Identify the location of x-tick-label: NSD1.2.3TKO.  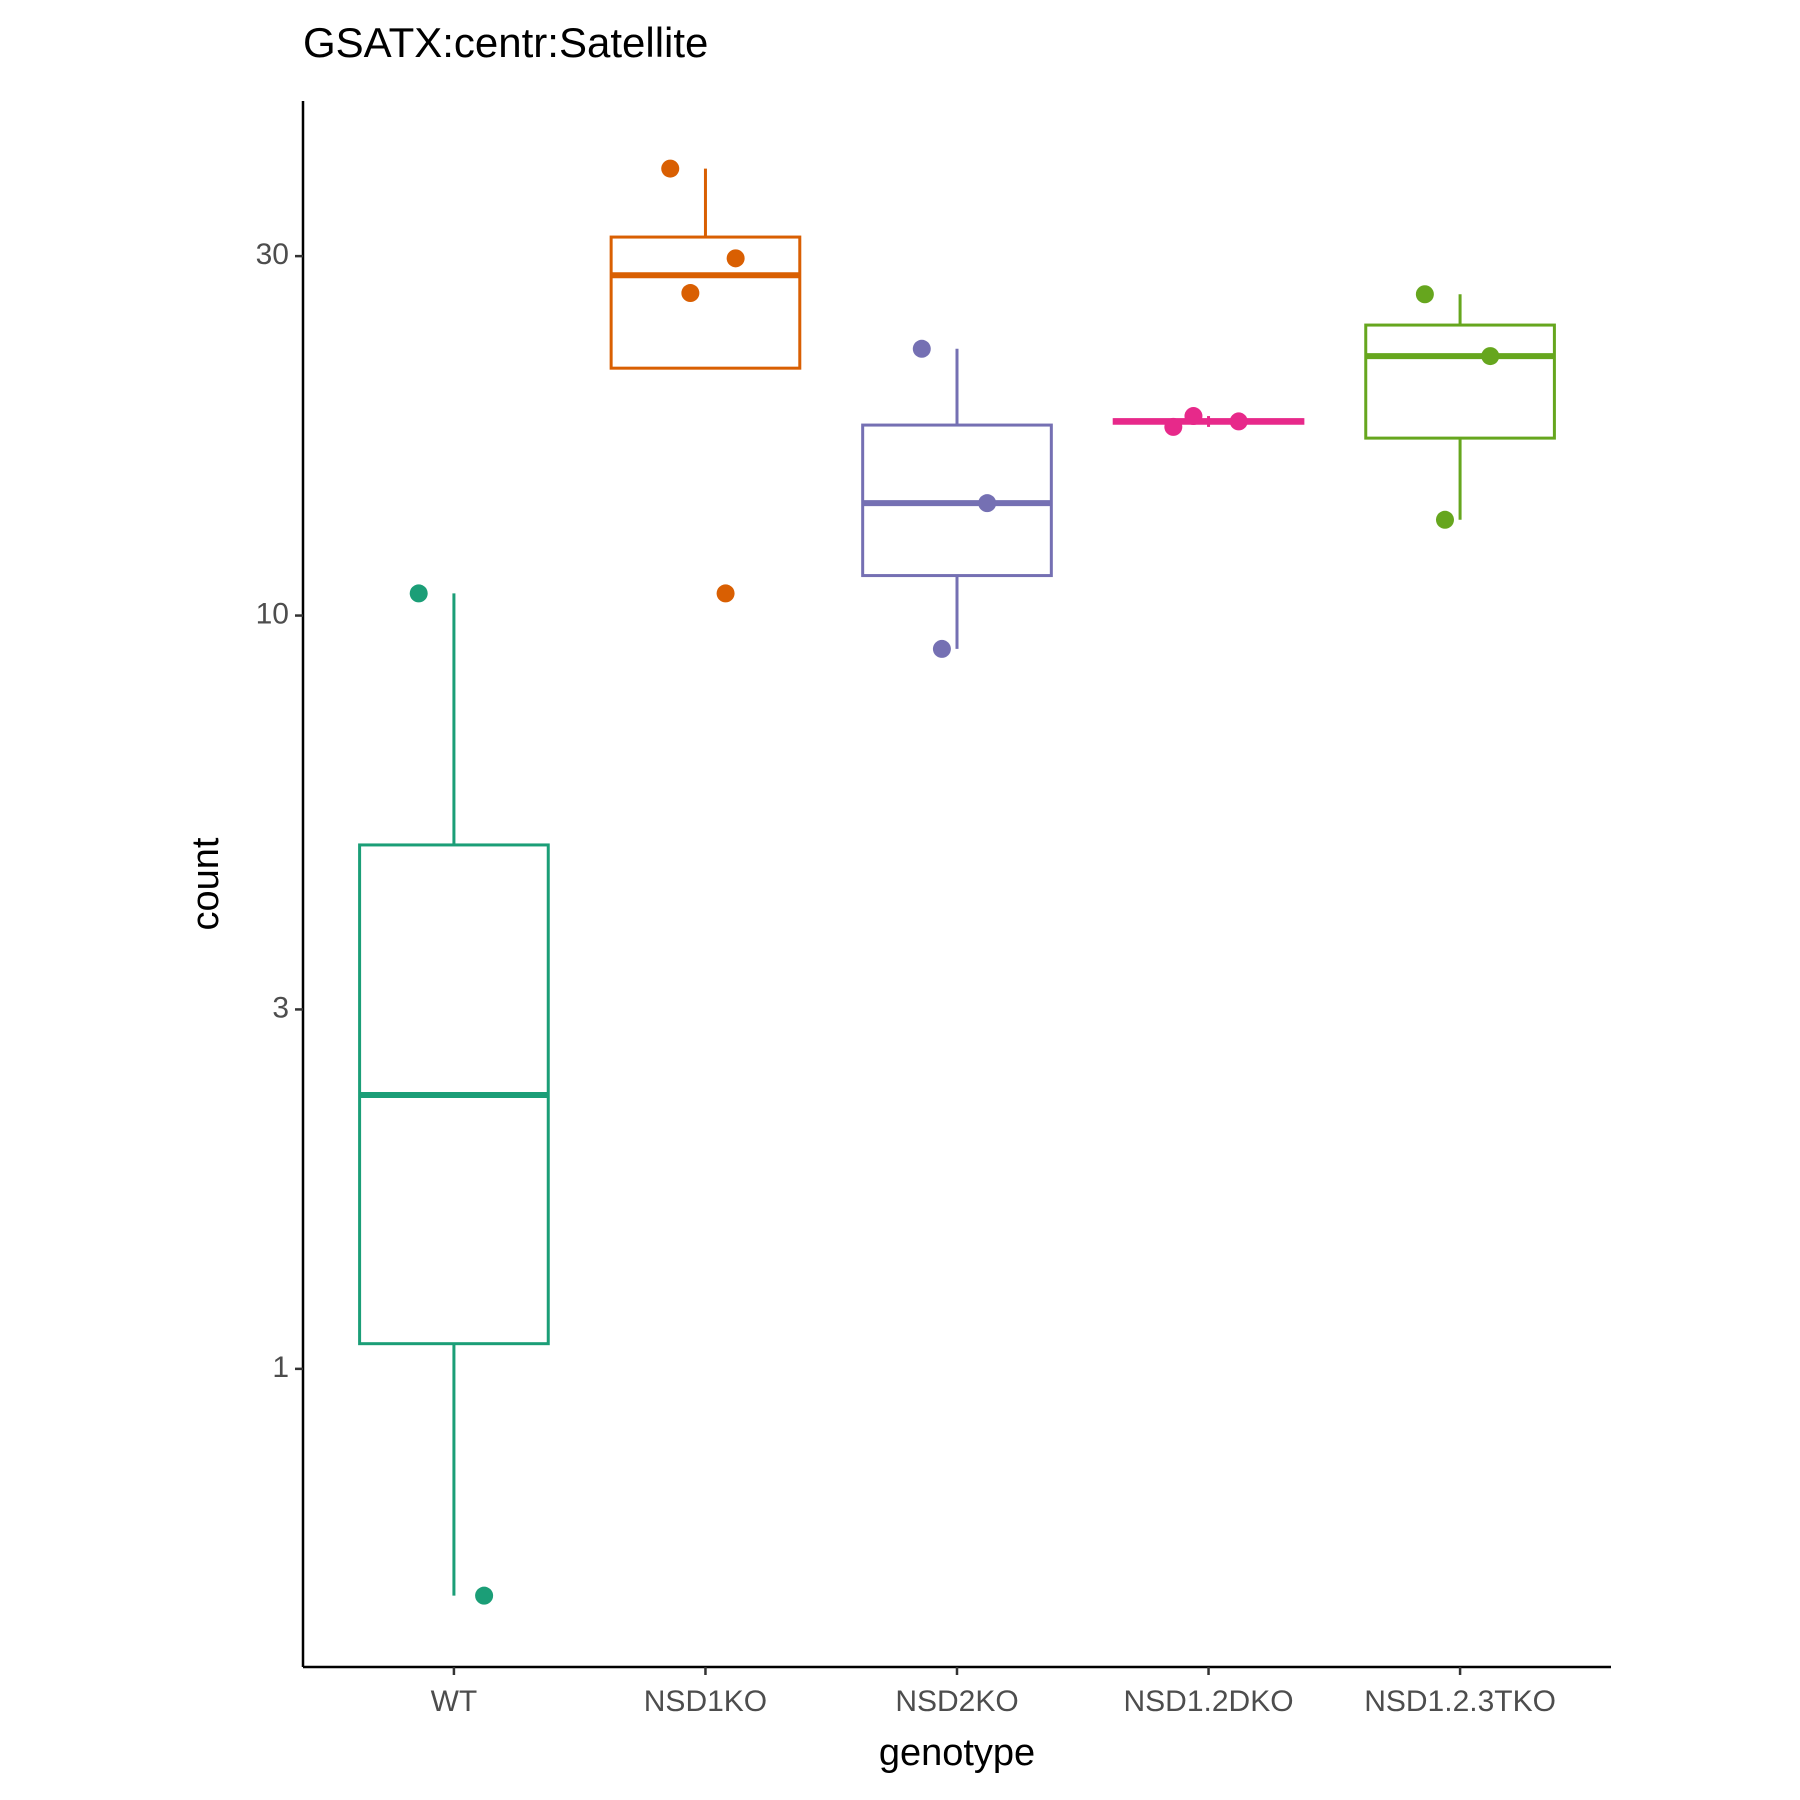
(1460, 1701).